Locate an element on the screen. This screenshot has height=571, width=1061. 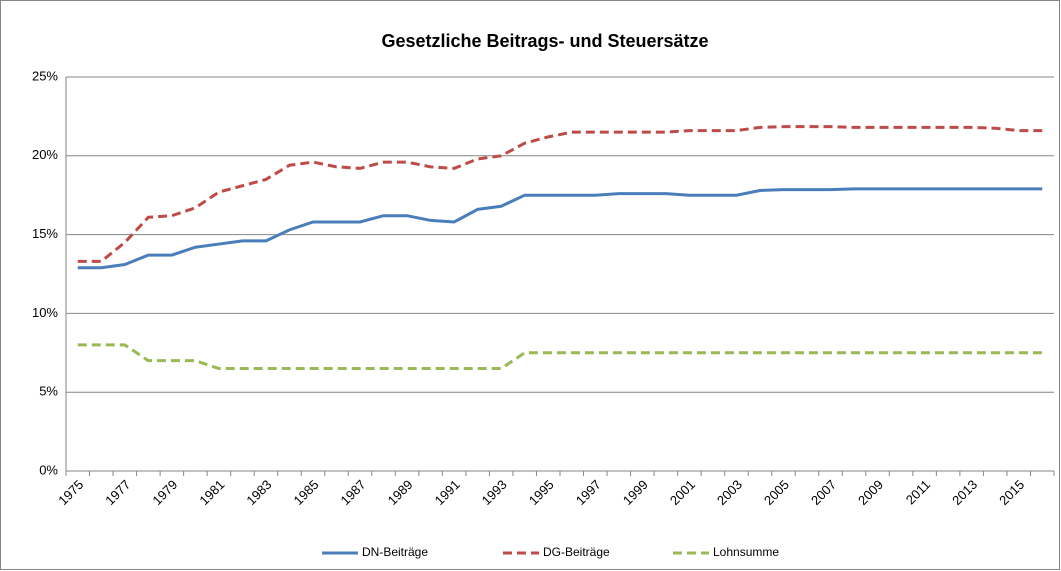
y-tick-label: 0% is located at coordinates (48, 469).